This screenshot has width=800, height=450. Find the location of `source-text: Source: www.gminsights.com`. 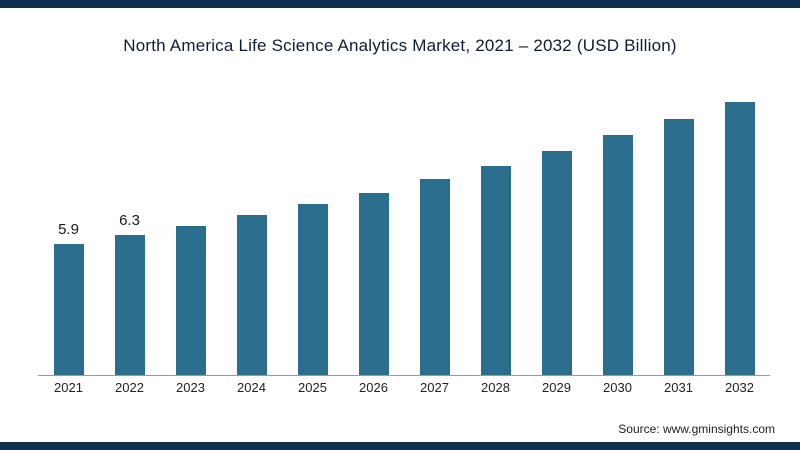

source-text: Source: www.gminsights.com is located at coordinates (696, 429).